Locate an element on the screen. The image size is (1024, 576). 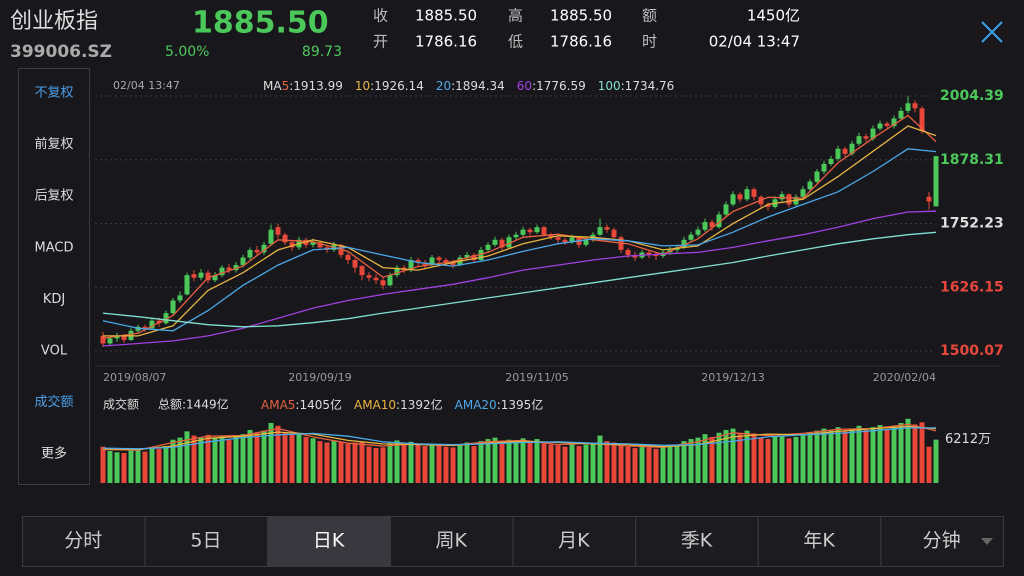
tab-label: 月K is located at coordinates (574, 541).